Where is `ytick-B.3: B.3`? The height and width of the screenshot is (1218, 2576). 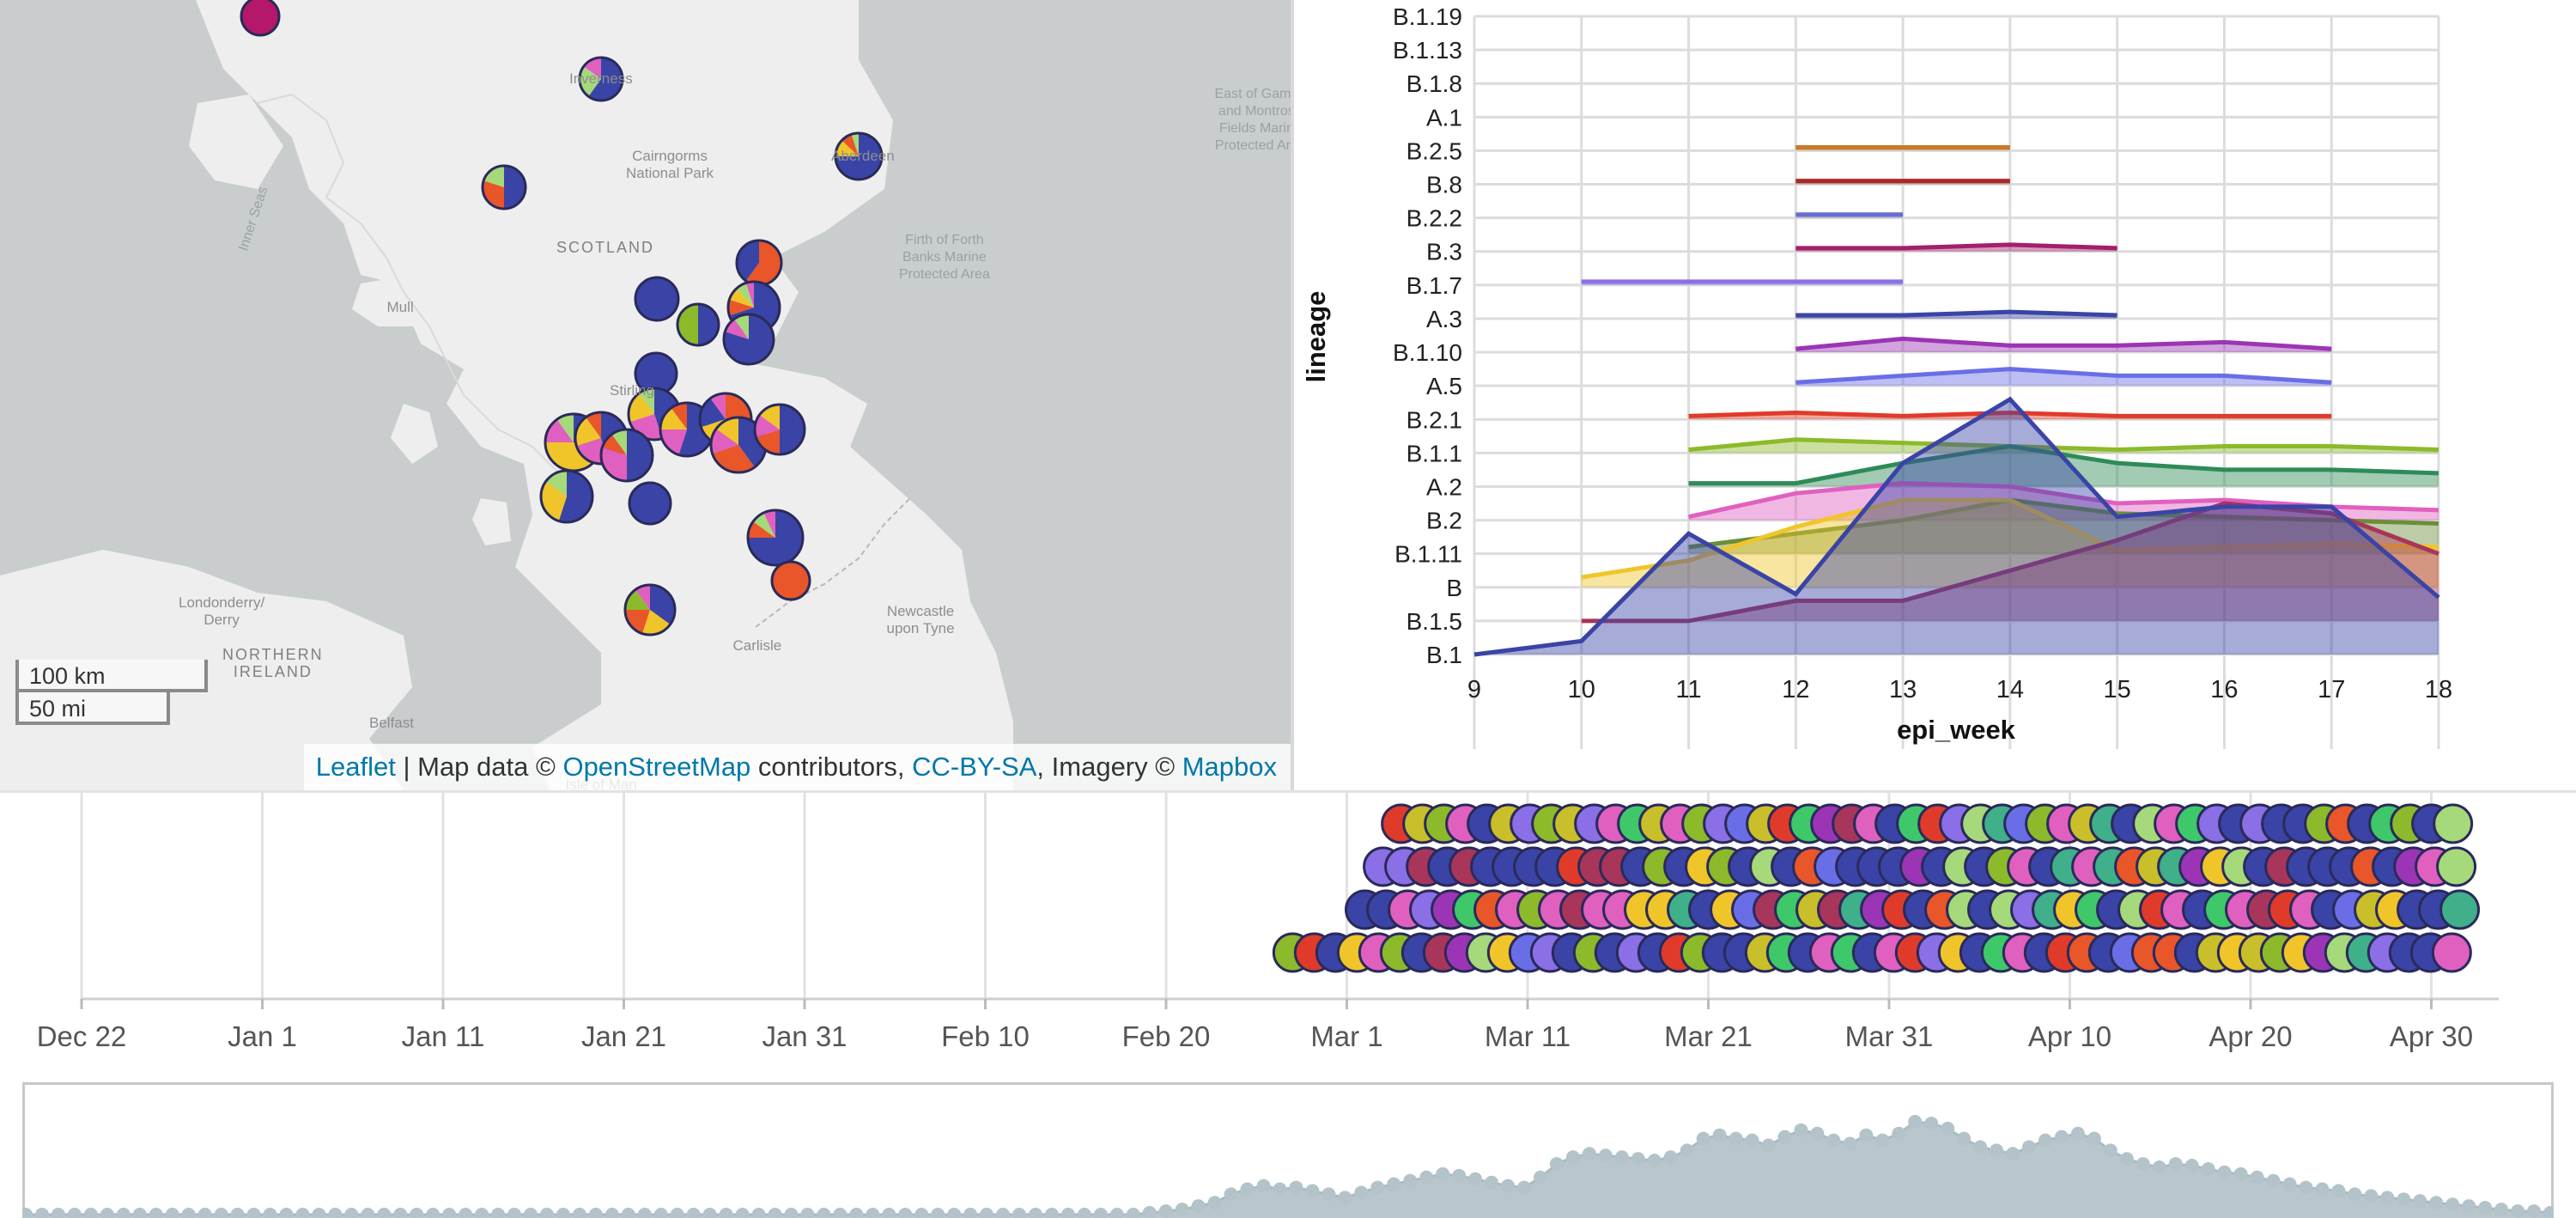
ytick-B.3: B.3 is located at coordinates (1444, 252).